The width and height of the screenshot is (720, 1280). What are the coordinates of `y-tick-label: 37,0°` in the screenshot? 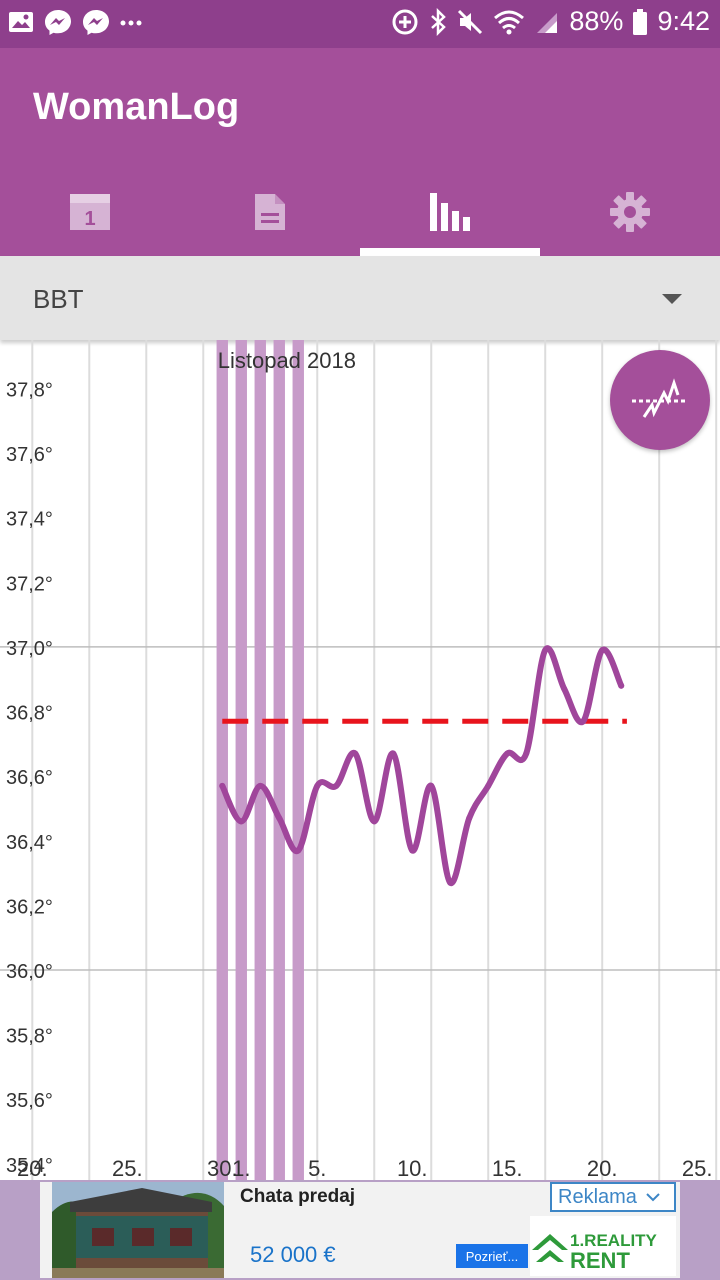 It's located at (29, 649).